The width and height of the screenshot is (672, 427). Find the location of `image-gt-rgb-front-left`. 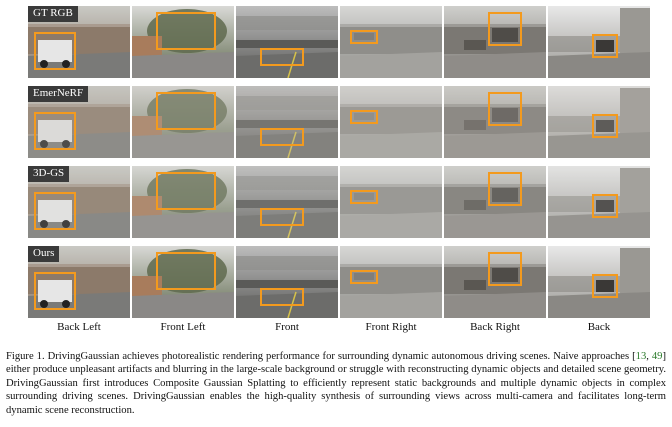

image-gt-rgb-front-left is located at coordinates (183, 42).